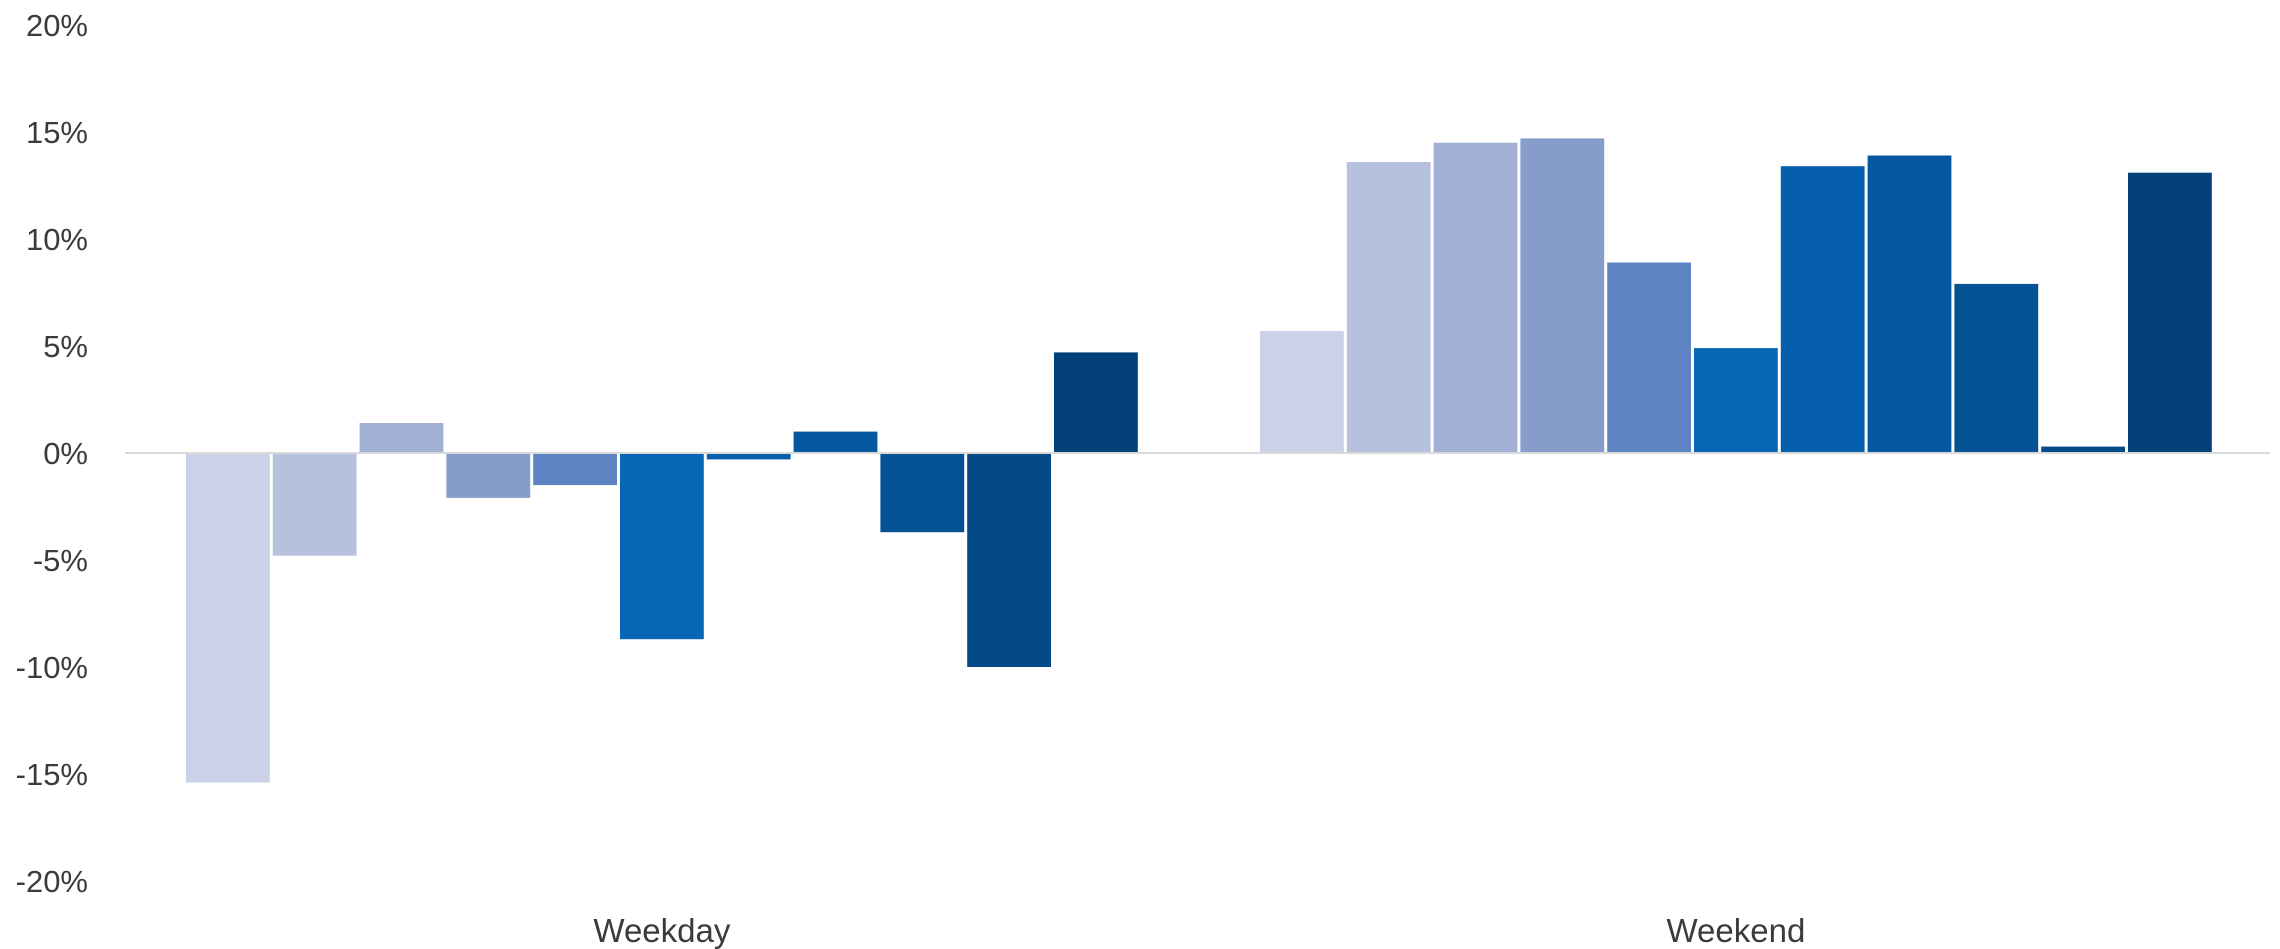 The width and height of the screenshot is (2280, 949). Describe the element at coordinates (60, 560) in the screenshot. I see `y-tick-label: -5%` at that location.